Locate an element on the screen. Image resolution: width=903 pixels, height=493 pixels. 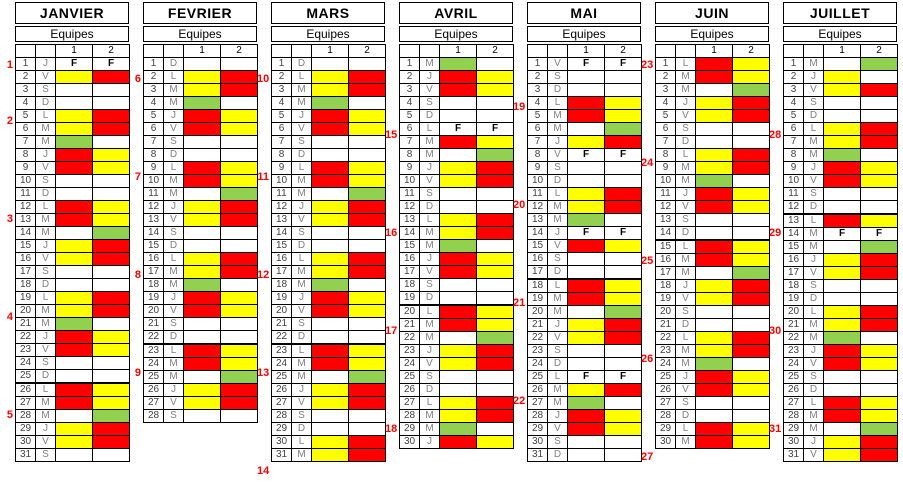
day-row: 25 D is located at coordinates (72, 376).